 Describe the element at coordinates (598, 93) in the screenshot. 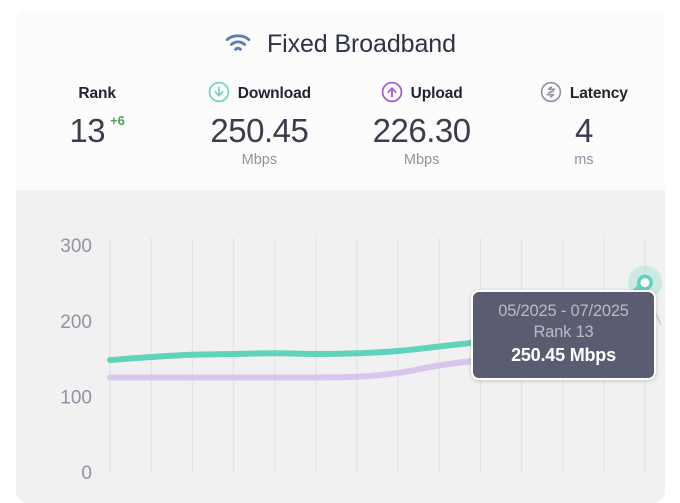

I see `metric-latency-label: Latency` at that location.